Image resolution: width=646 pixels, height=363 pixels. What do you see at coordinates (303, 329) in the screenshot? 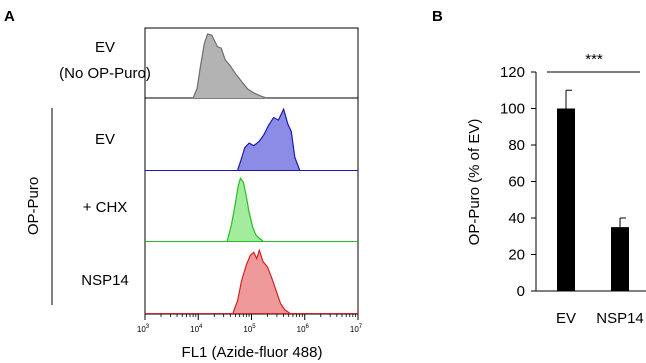
I see `x-tick-label: 10⁶` at bounding box center [303, 329].